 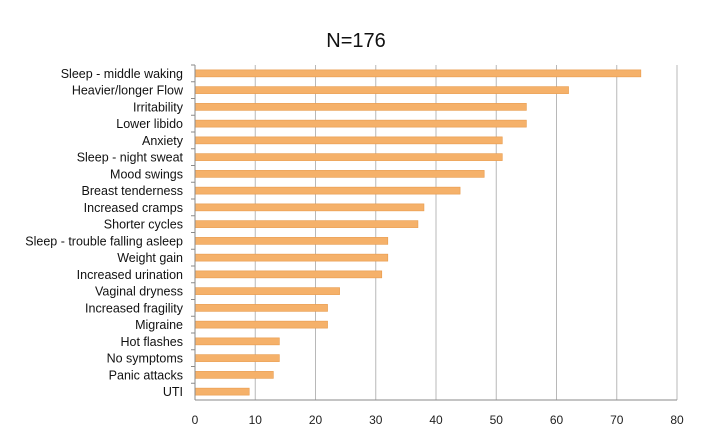 What do you see at coordinates (316, 420) in the screenshot?
I see `x-tick-label: 20` at bounding box center [316, 420].